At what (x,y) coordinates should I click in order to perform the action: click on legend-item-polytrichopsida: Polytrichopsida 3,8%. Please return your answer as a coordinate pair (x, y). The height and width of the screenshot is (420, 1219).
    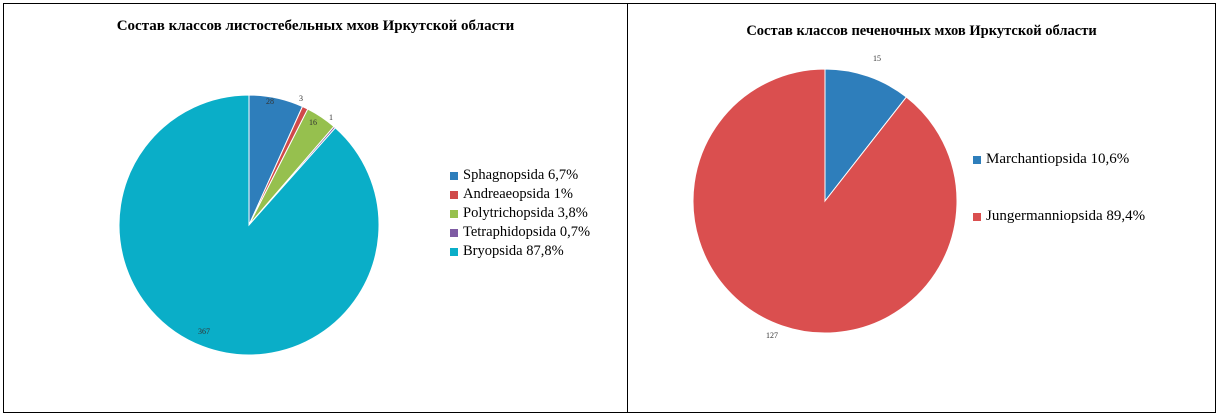
    Looking at the image, I should click on (520, 213).